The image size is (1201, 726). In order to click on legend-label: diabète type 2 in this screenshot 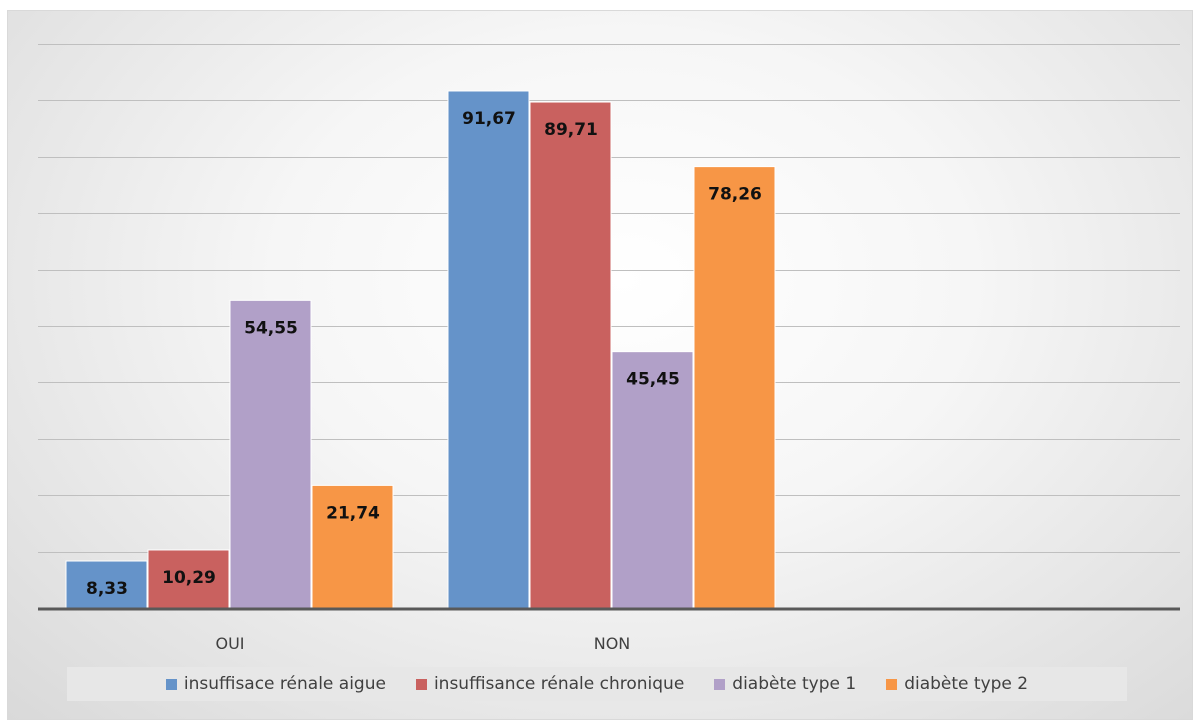, I will do `click(966, 684)`.